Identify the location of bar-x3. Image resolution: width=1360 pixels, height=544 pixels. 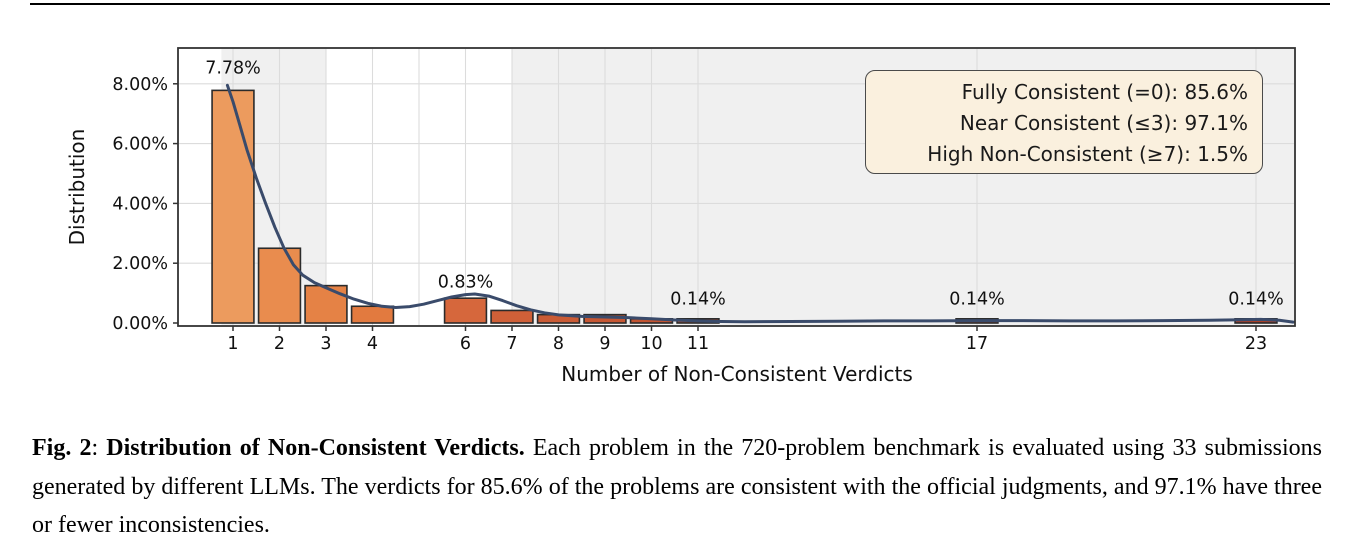
(326, 304).